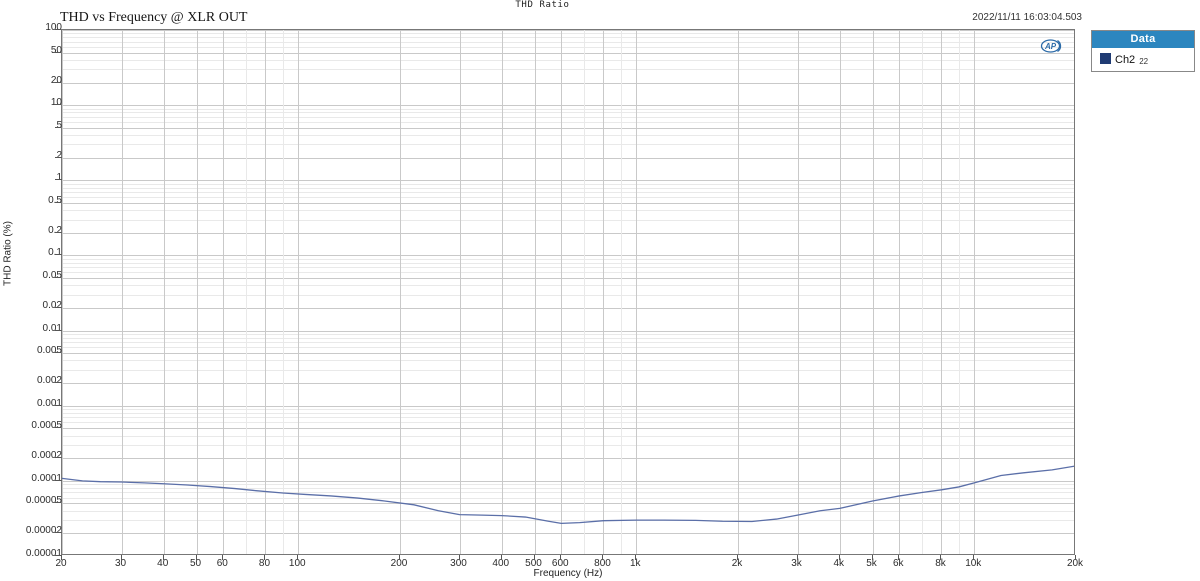 The image size is (1200, 581). Describe the element at coordinates (55, 253) in the screenshot. I see `y-tick-label: 0.1` at that location.